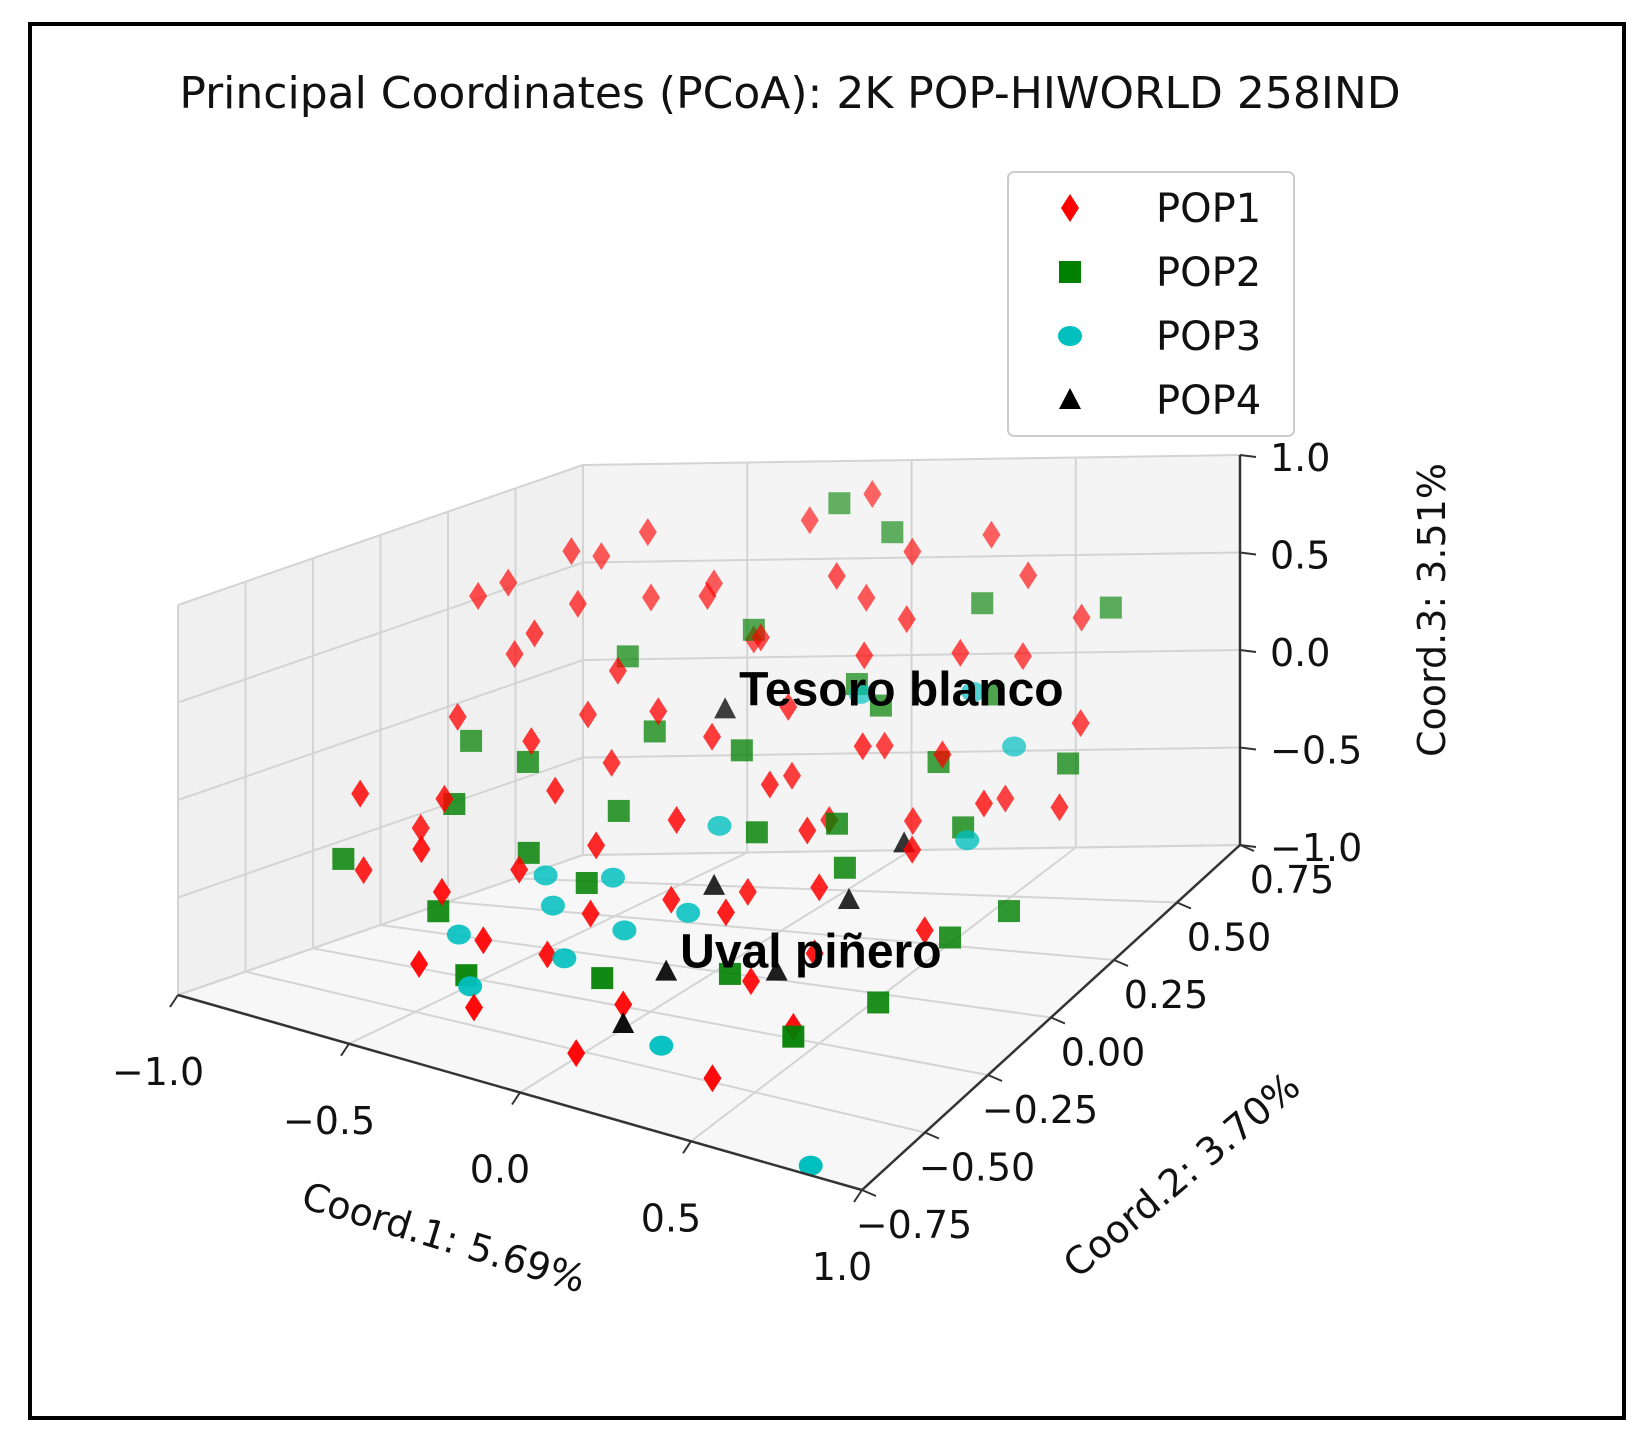 The width and height of the screenshot is (1646, 1449). What do you see at coordinates (1432, 610) in the screenshot?
I see `z-axis-label: Coord.3: 3.51%` at bounding box center [1432, 610].